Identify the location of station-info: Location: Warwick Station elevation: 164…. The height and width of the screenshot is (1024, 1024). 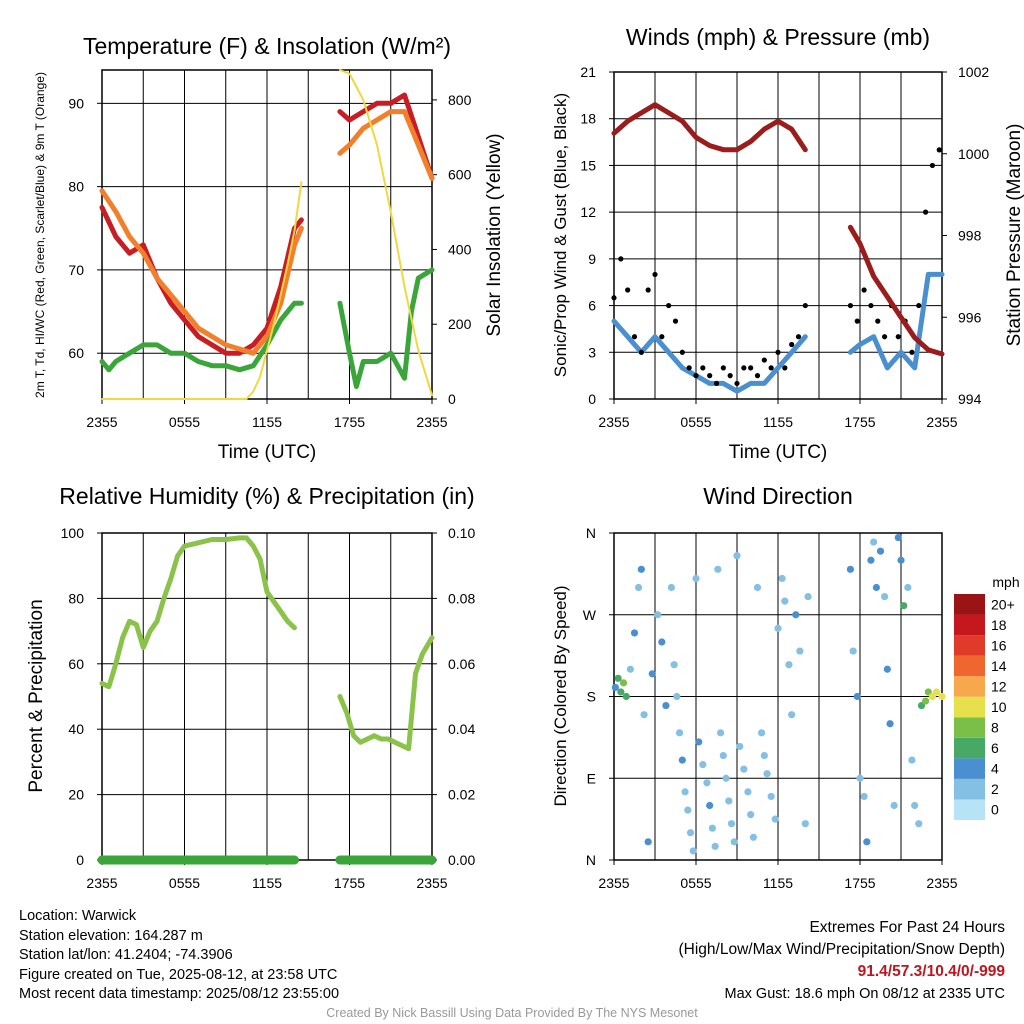
(179, 956).